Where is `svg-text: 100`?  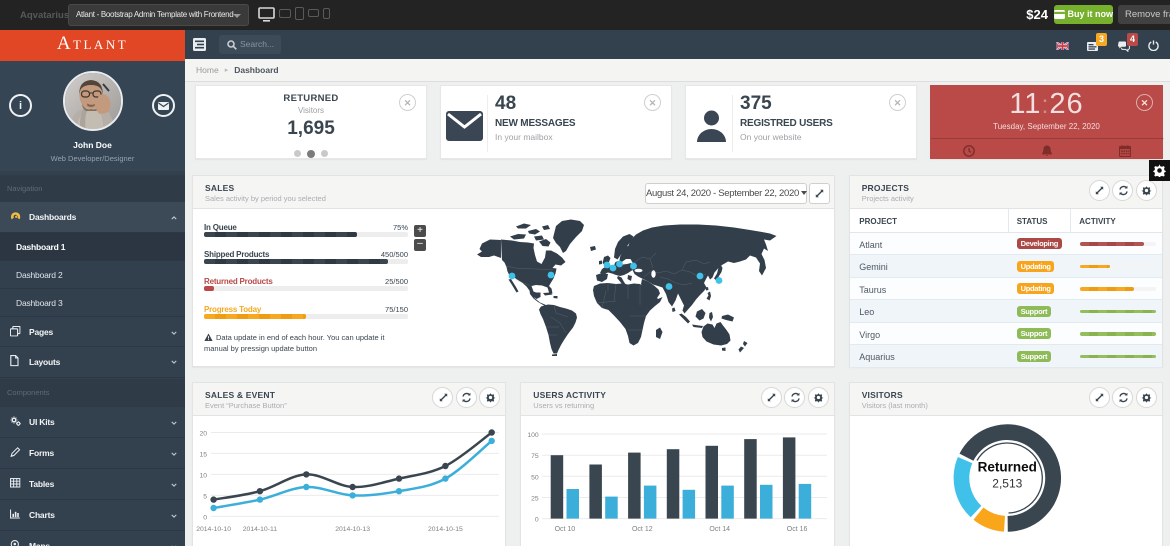 svg-text: 100 is located at coordinates (534, 435).